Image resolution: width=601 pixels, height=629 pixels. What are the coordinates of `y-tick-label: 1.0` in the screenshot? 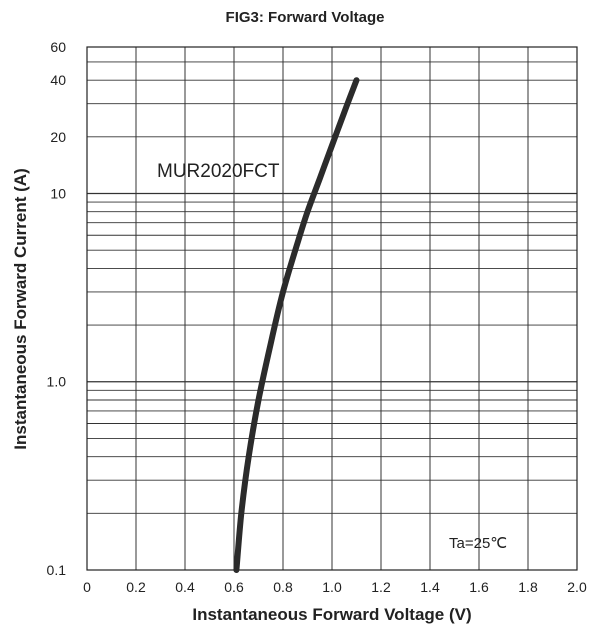 It's located at (57, 382).